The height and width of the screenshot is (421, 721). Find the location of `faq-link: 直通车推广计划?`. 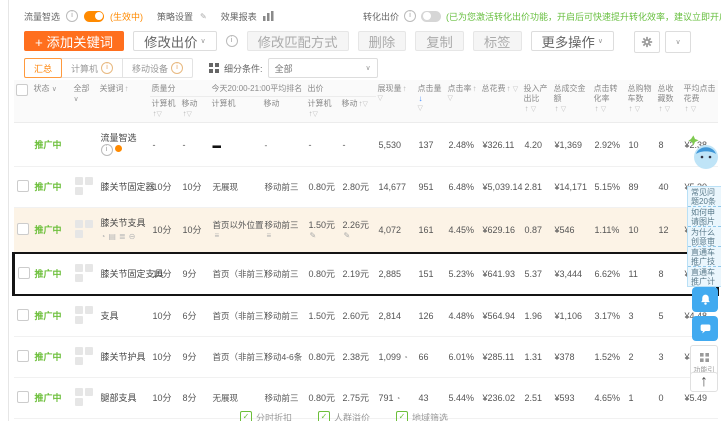

faq-link: 直通车推广计划? is located at coordinates (703, 277).